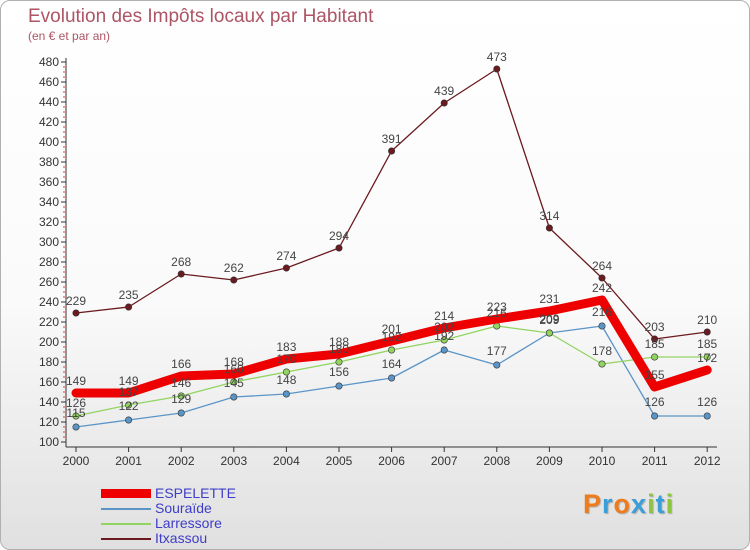 Image resolution: width=750 pixels, height=550 pixels. I want to click on data-label: 170, so click(286, 359).